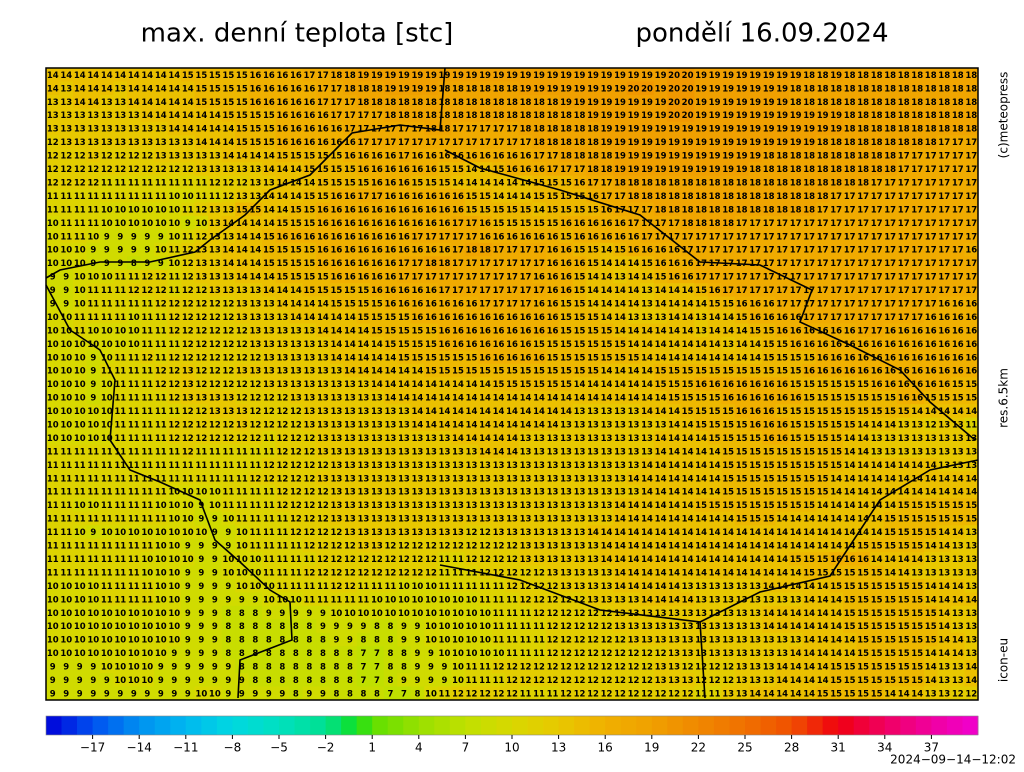 The height and width of the screenshot is (772, 1024). I want to click on temp-value: 9, so click(66, 278).